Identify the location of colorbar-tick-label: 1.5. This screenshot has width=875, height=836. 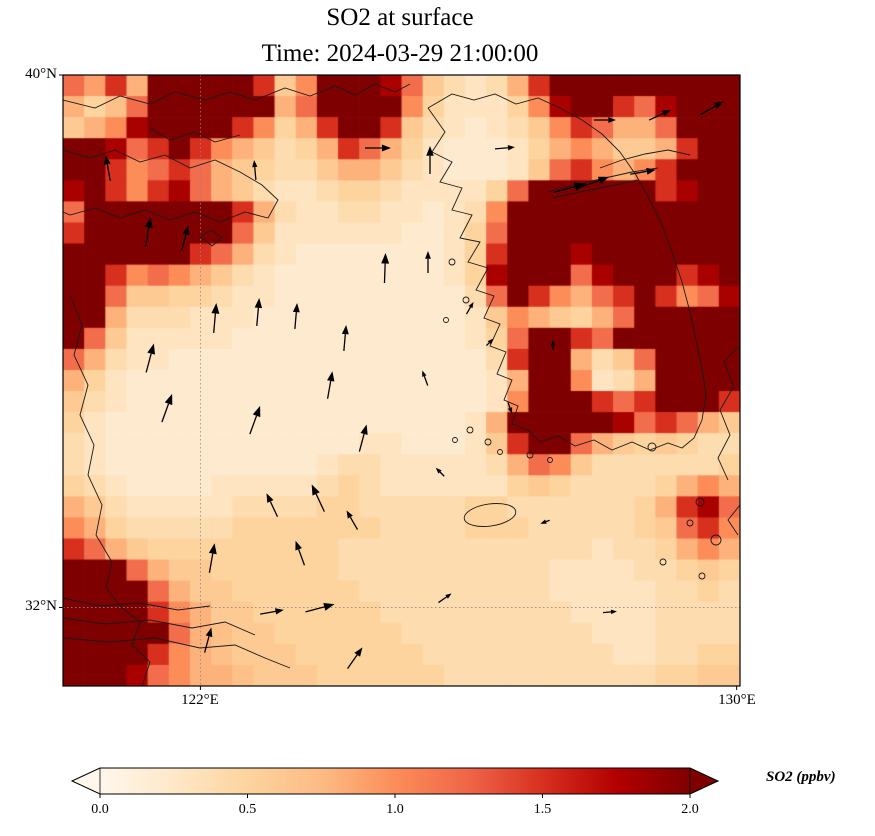
(543, 809).